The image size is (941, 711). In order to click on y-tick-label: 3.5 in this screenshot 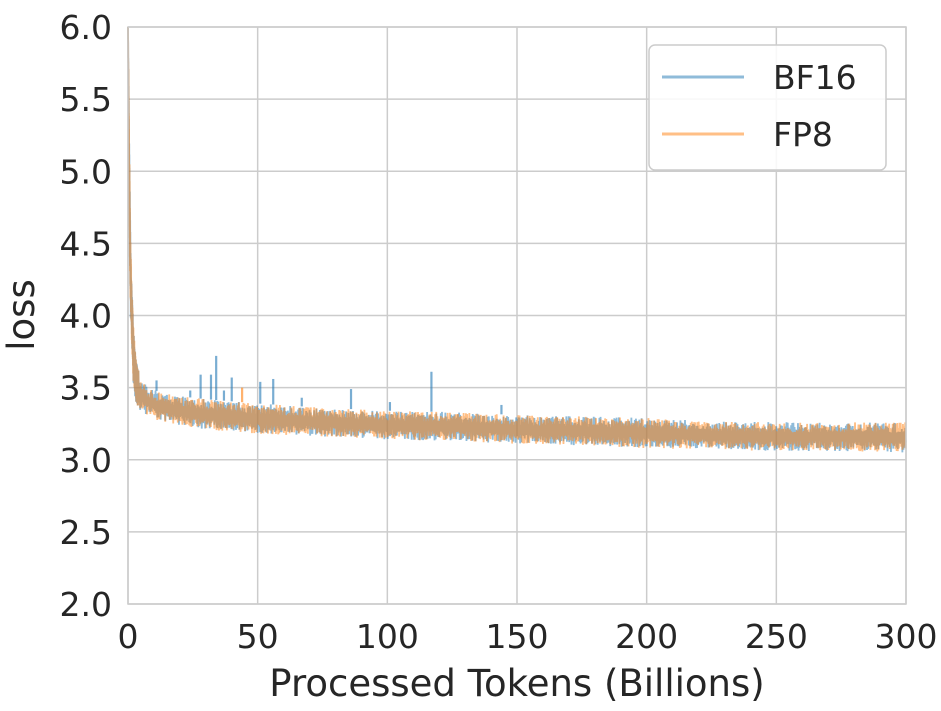, I will do `click(86, 388)`.